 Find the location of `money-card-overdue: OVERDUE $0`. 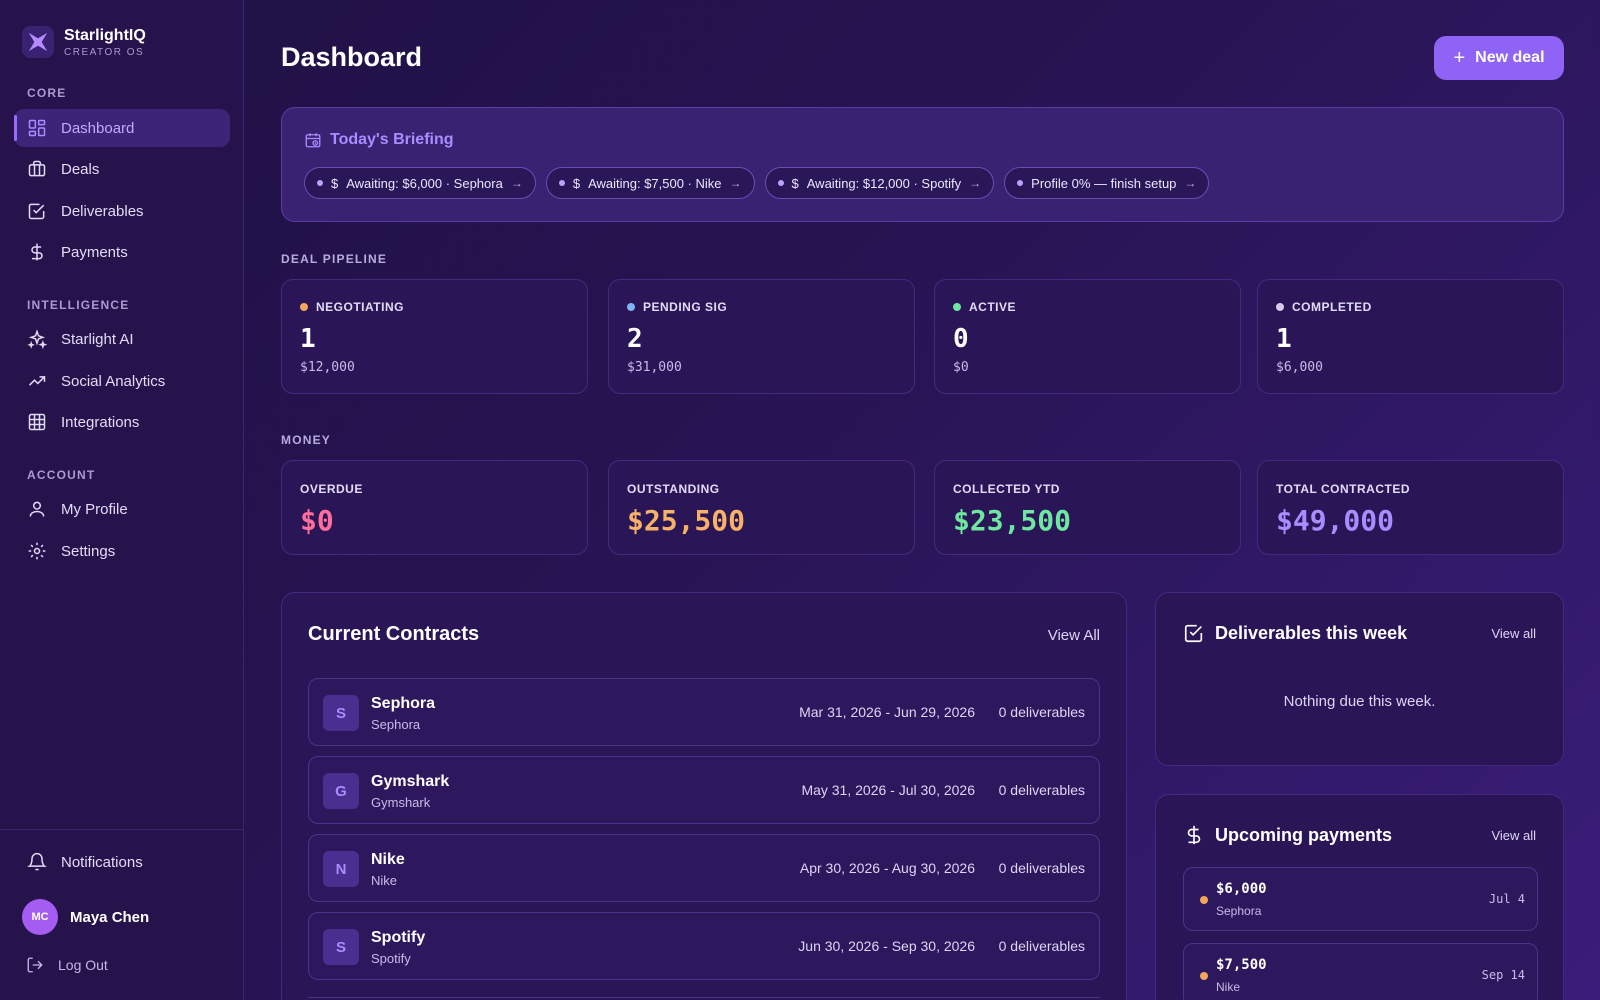

money-card-overdue: OVERDUE $0 is located at coordinates (434, 507).